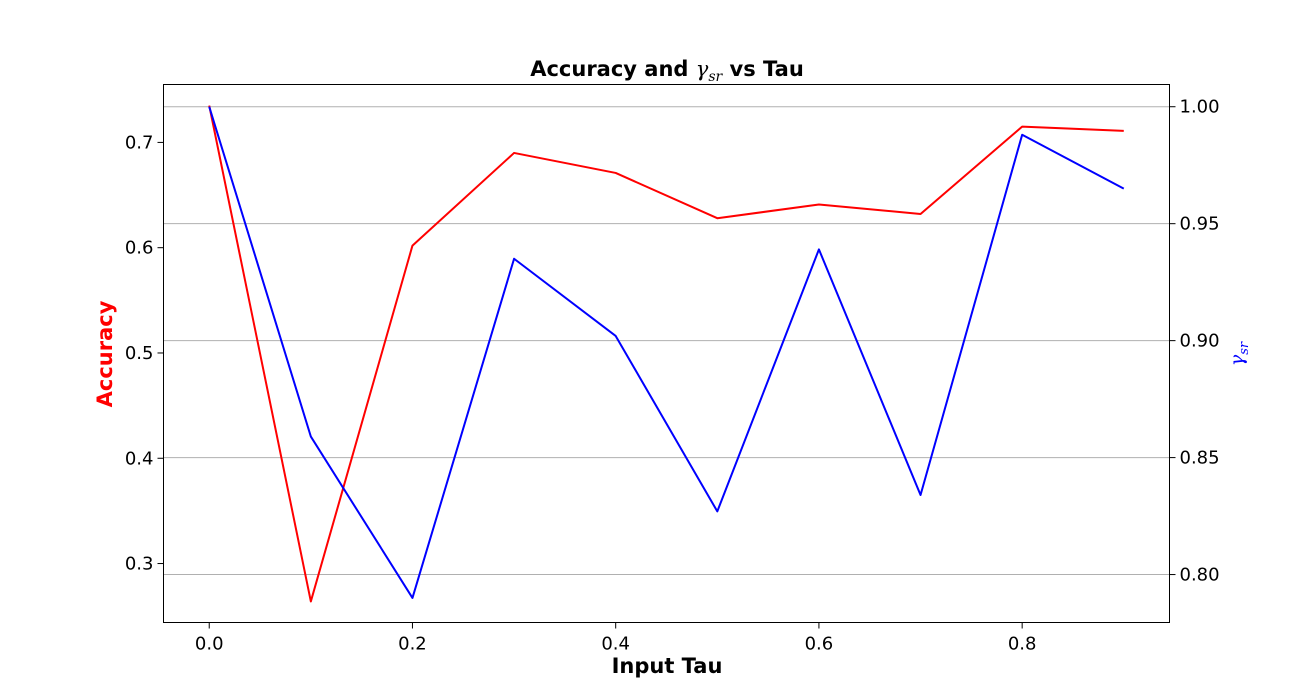  Describe the element at coordinates (1200, 224) in the screenshot. I see `y-right-tick-label-3: 0.95` at that location.